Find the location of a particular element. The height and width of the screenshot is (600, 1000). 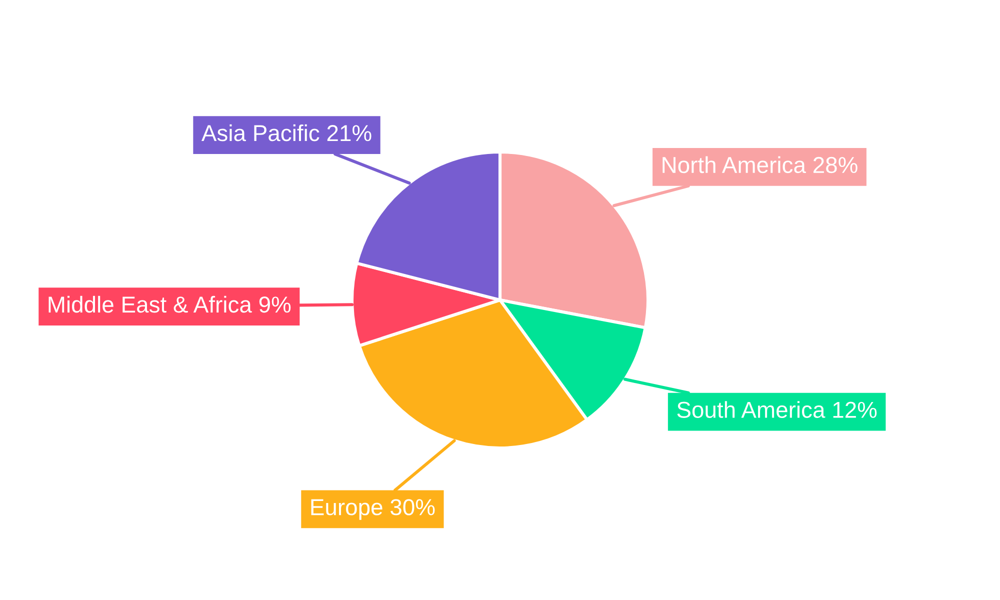

slice-label: South America 12% is located at coordinates (777, 409).